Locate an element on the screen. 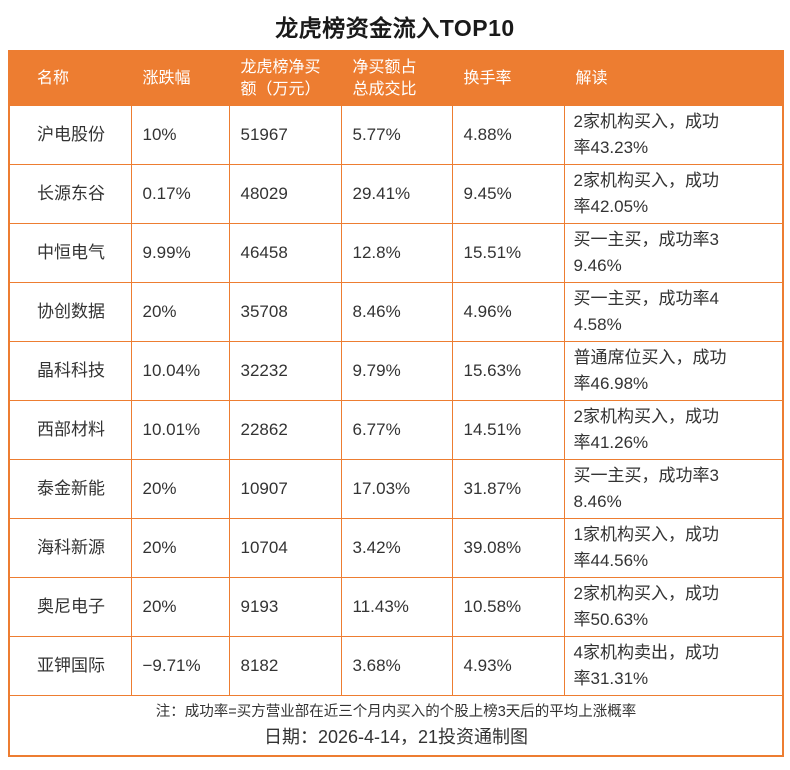  cell-turnover: 31.87% is located at coordinates (508, 489).